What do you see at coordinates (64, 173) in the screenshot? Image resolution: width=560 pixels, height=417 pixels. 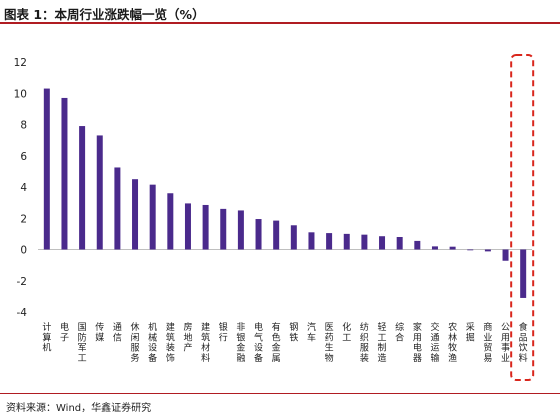 I see `bar-电子` at bounding box center [64, 173].